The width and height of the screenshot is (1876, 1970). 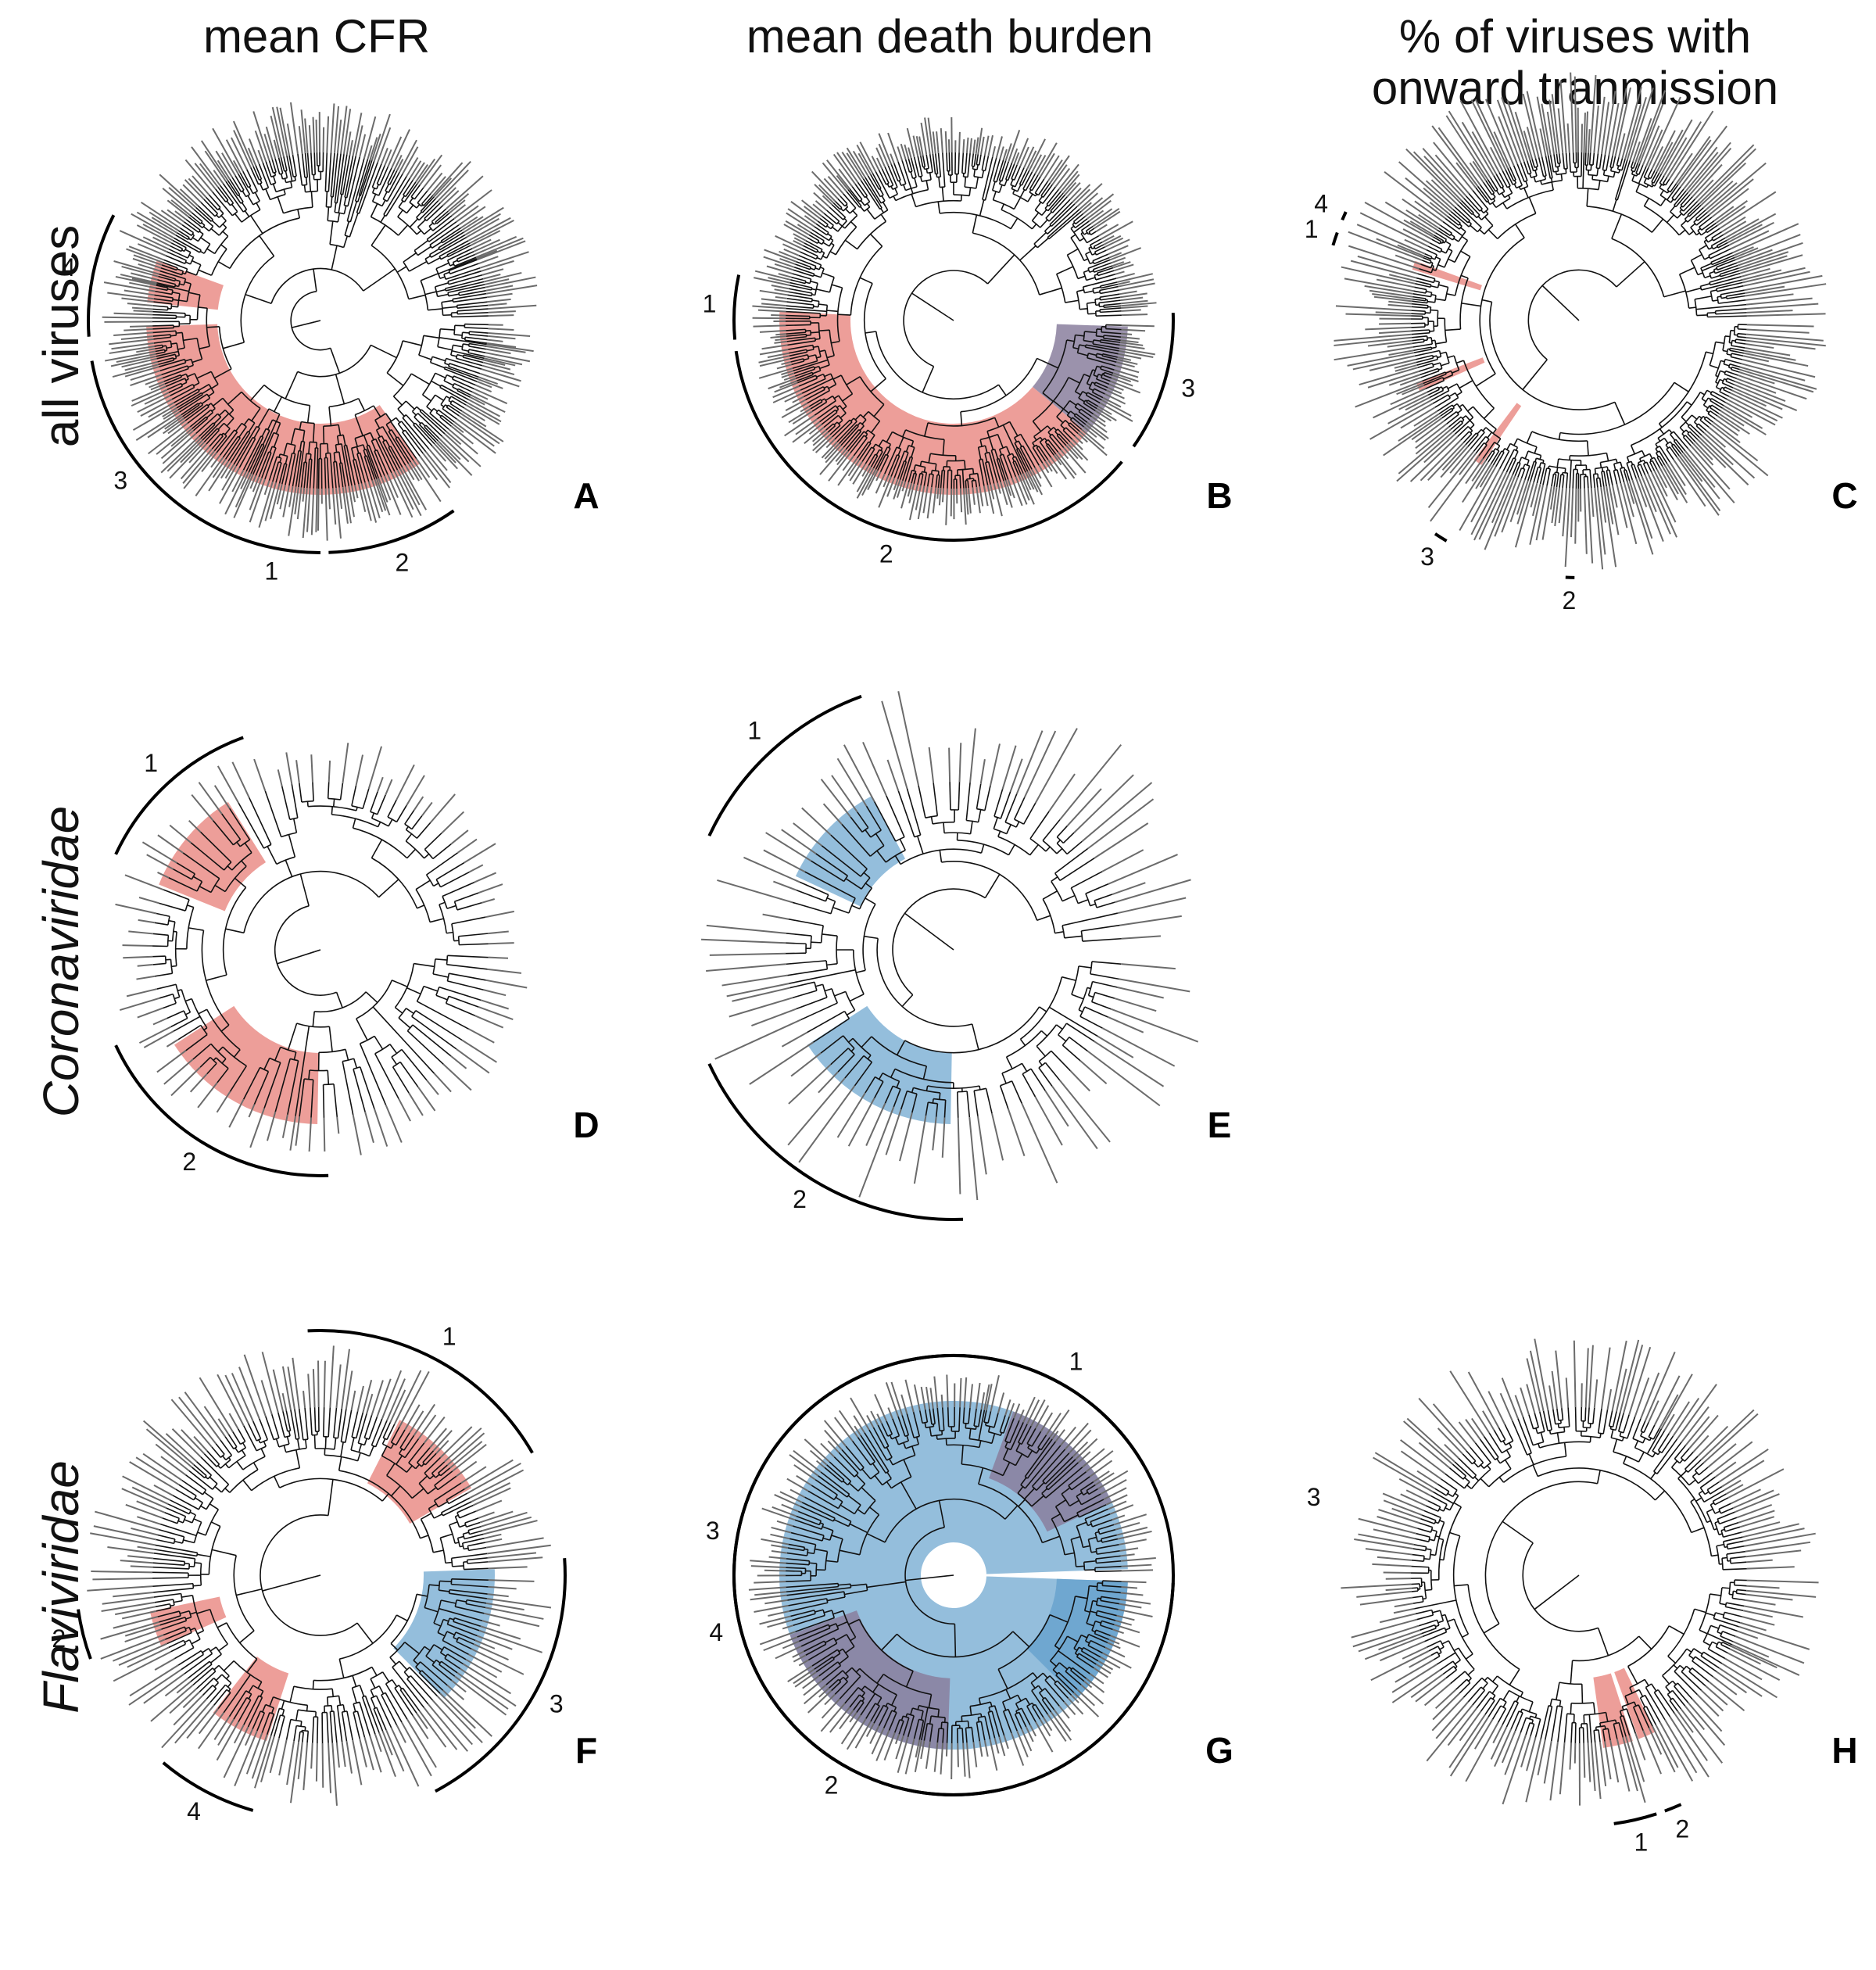 What do you see at coordinates (402, 562) in the screenshot?
I see `clade-number: 2` at bounding box center [402, 562].